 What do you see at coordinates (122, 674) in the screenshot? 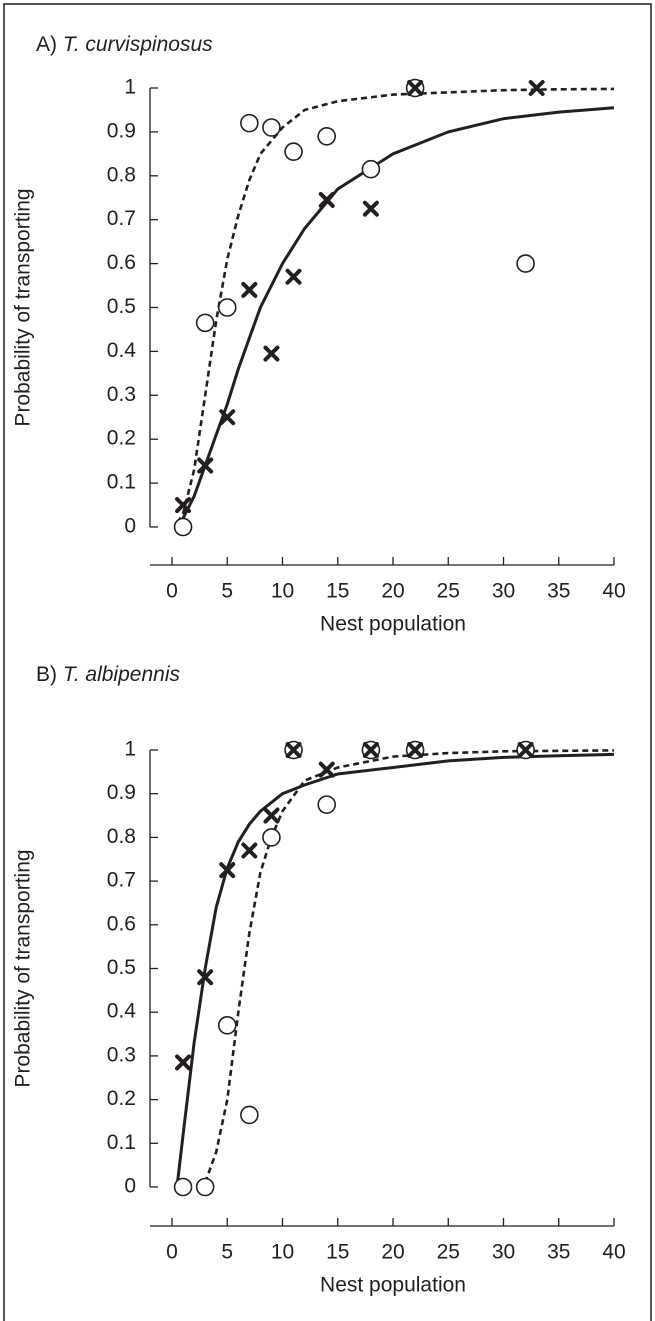
I see `species-name: T. albipennis` at bounding box center [122, 674].